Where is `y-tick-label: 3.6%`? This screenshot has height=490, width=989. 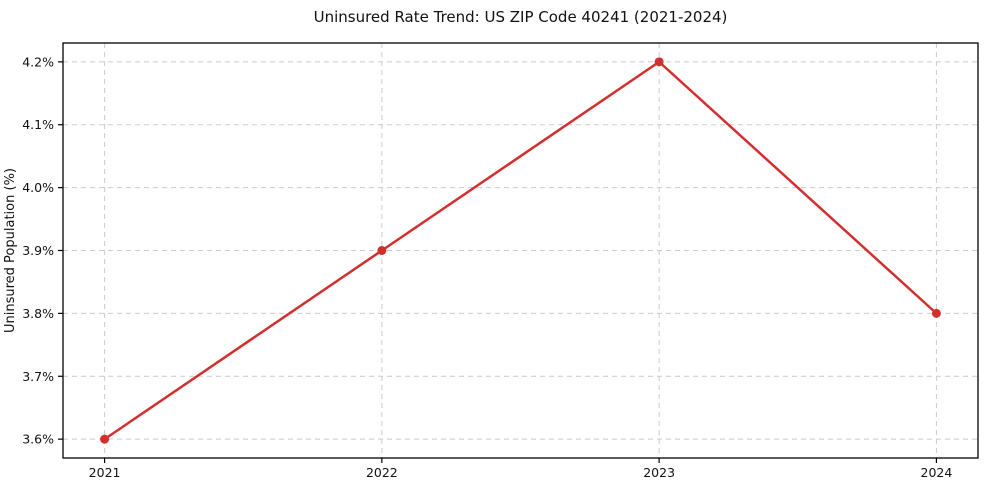
y-tick-label: 3.6% is located at coordinates (38, 439).